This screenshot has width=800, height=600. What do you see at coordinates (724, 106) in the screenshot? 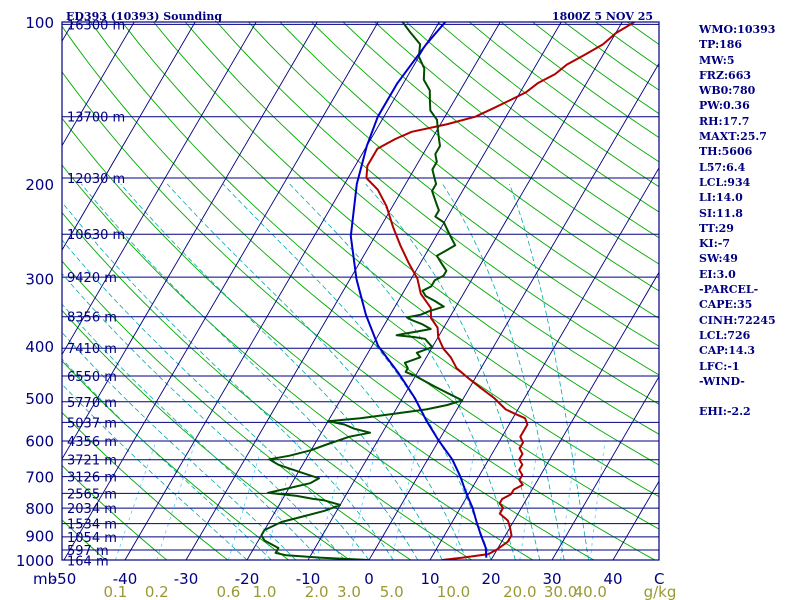
I see `stat-line: PW:0.36` at bounding box center [724, 106].